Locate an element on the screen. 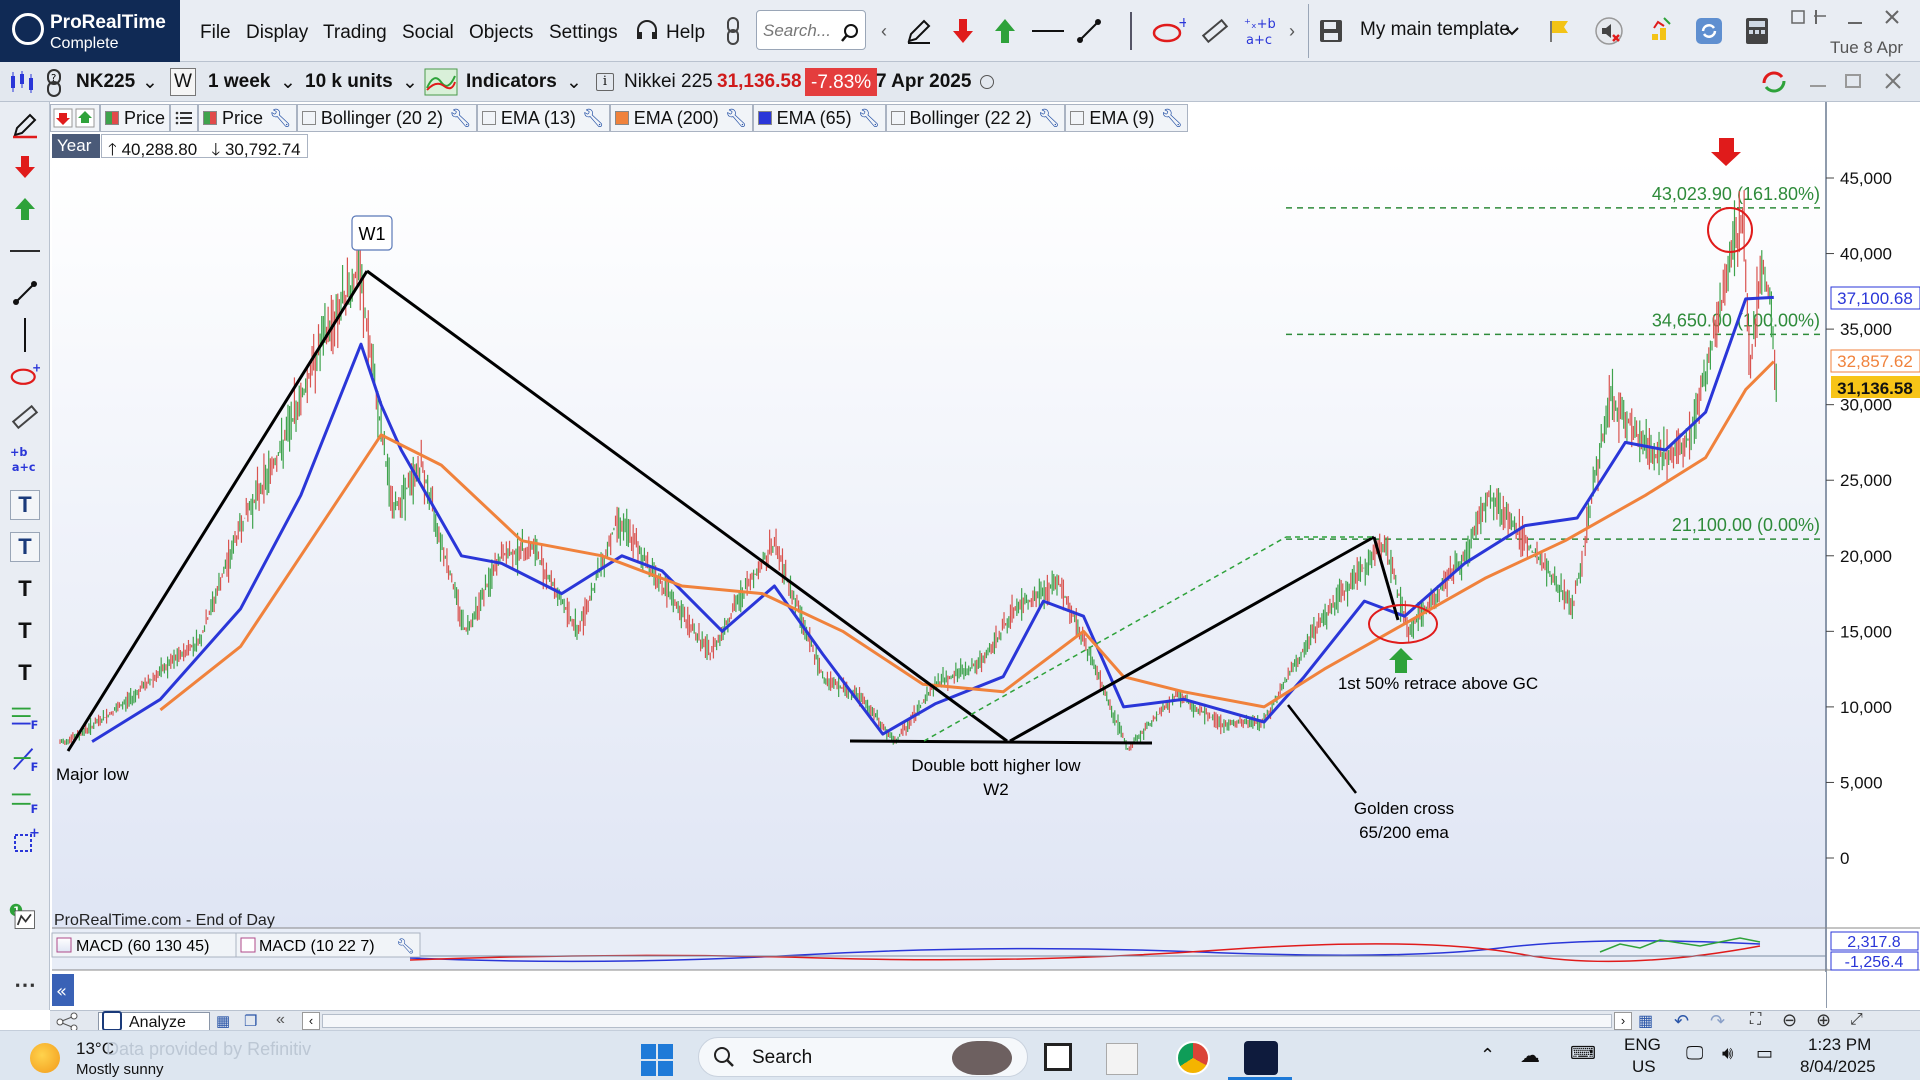 The width and height of the screenshot is (1920, 1082). year-tag: Year is located at coordinates (76, 146).